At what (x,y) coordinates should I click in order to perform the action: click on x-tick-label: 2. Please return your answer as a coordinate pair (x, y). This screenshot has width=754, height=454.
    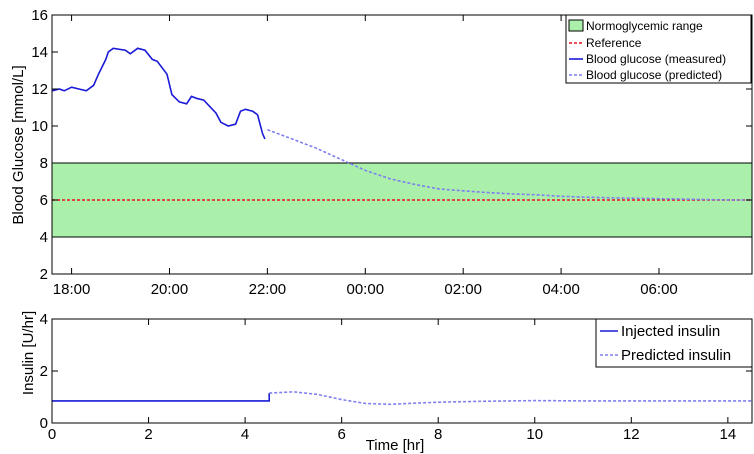
    Looking at the image, I should click on (148, 434).